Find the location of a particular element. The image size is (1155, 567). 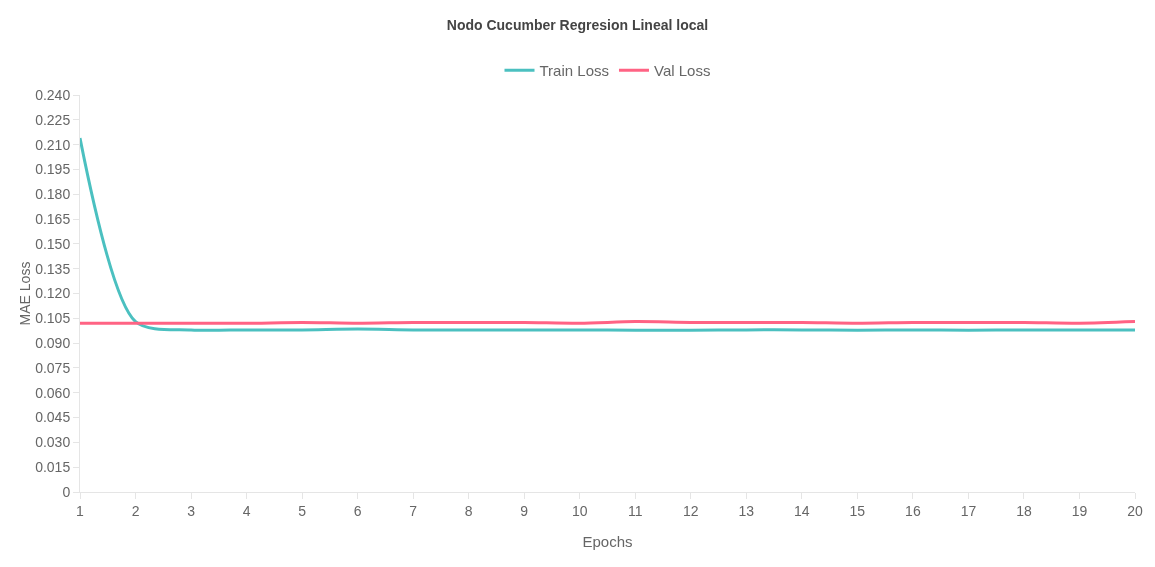

x-tick-label: 19 is located at coordinates (1079, 510).